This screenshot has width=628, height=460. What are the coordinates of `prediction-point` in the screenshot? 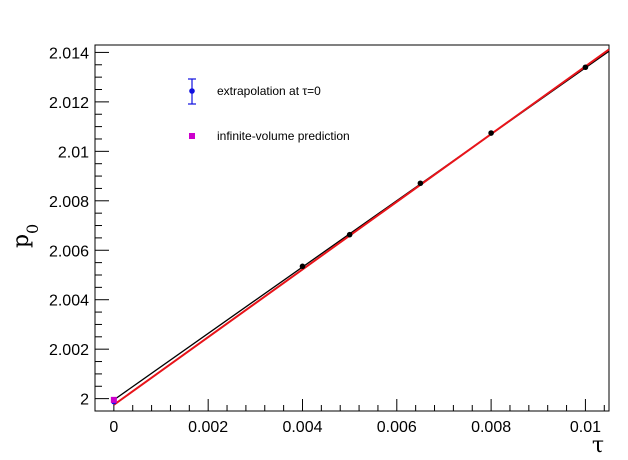 It's located at (113, 399).